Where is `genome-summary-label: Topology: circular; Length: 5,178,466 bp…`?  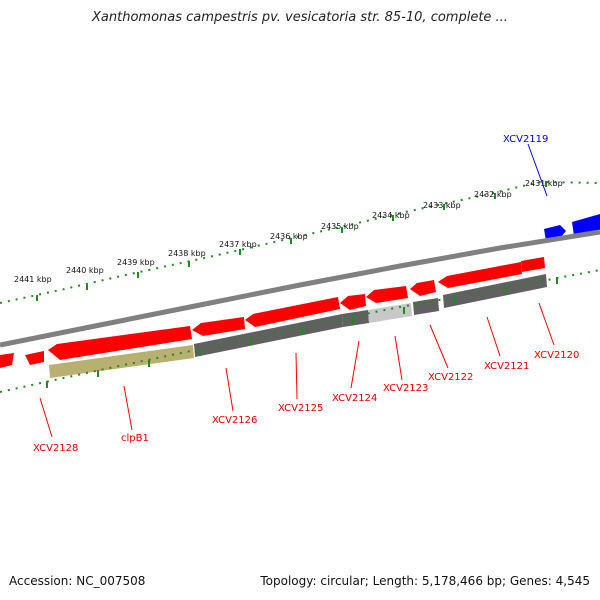
genome-summary-label: Topology: circular; Length: 5,178,466 bp… is located at coordinates (425, 581).